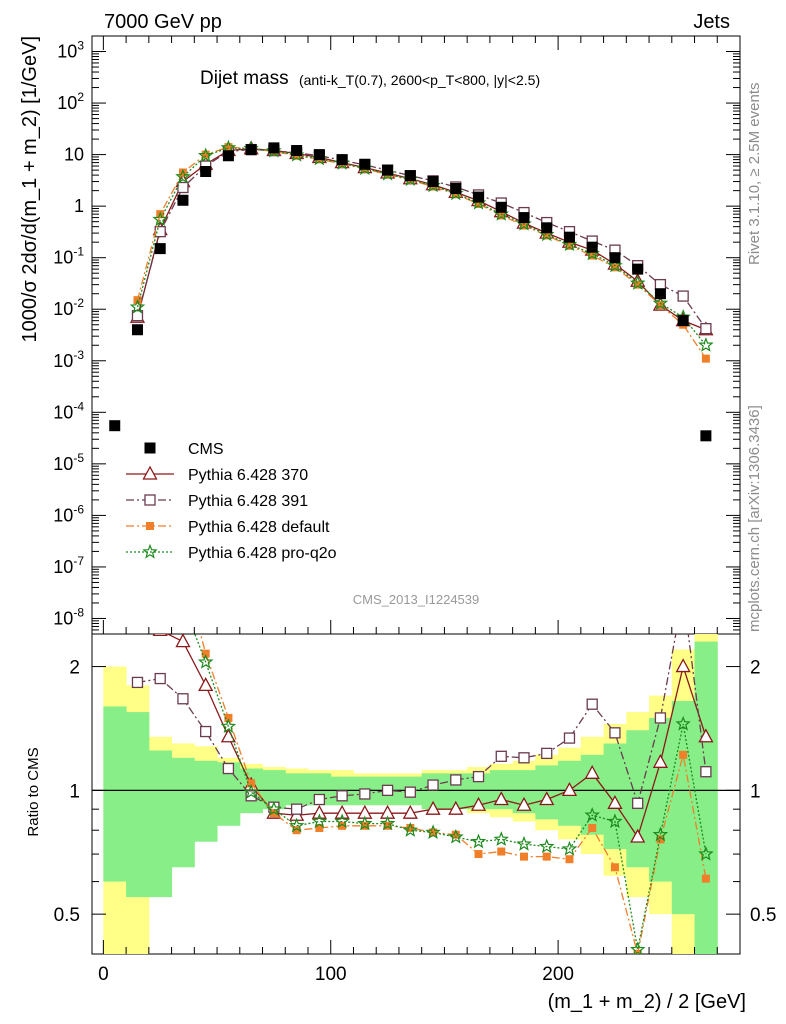 The width and height of the screenshot is (786, 1024). Describe the element at coordinates (754, 518) in the screenshot. I see `mcplots-reference-label: mcplots.cern.ch [arXiv:1306.3436]` at that location.